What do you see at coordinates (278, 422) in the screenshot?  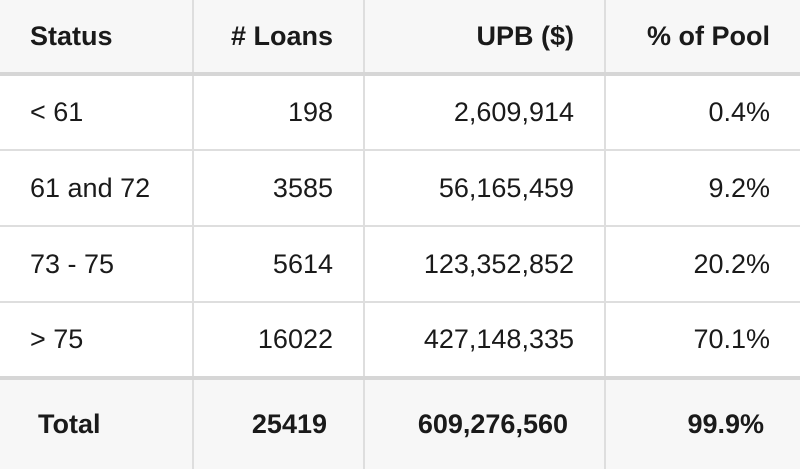 I see `total-loans: 25419` at bounding box center [278, 422].